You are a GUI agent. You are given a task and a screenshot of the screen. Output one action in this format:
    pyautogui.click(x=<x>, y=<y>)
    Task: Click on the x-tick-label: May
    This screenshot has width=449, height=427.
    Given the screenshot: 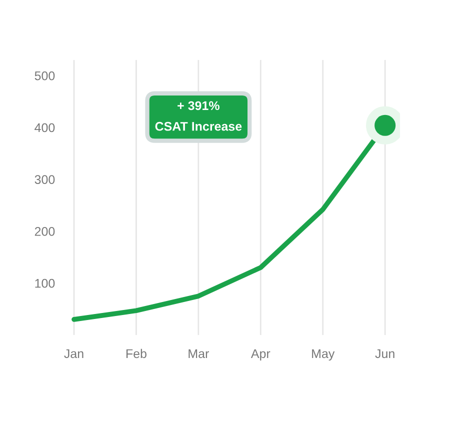 What is the action you would take?
    pyautogui.click(x=323, y=355)
    